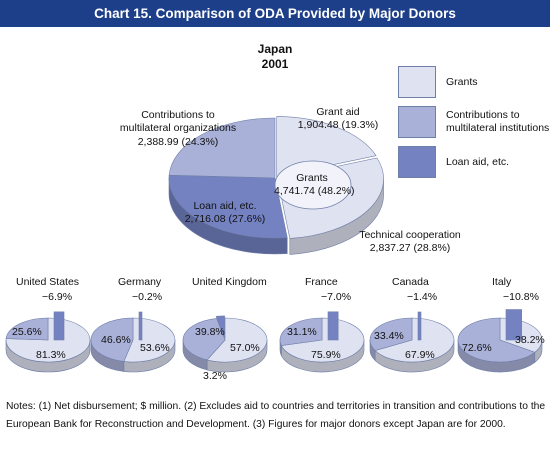 This screenshot has height=450, width=550. I want to click on uk-loan-label: 3.2%, so click(215, 376).